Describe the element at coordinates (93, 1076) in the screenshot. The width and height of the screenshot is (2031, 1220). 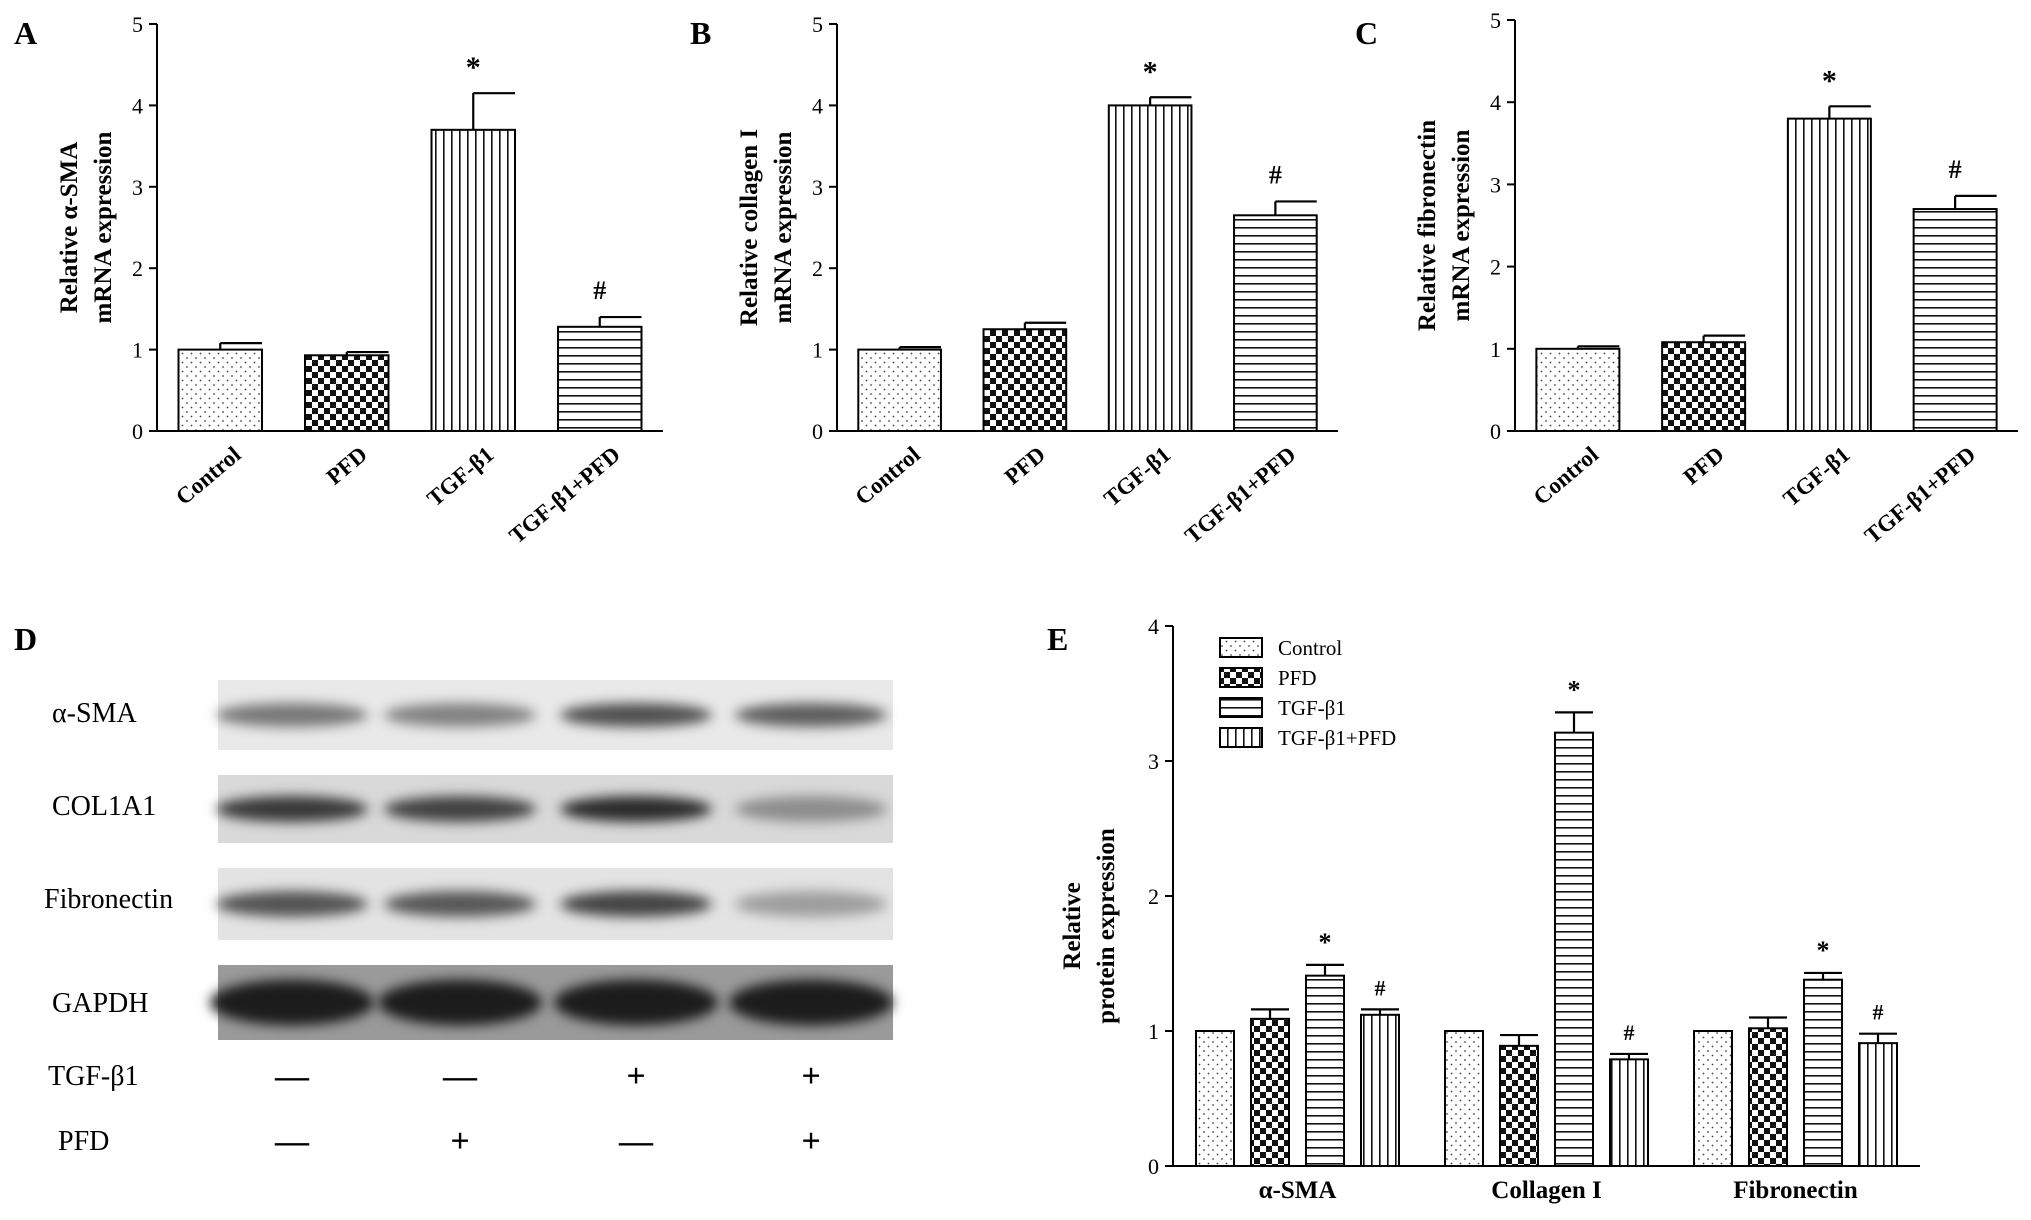
I see `treatment-label: TGF-β1` at that location.